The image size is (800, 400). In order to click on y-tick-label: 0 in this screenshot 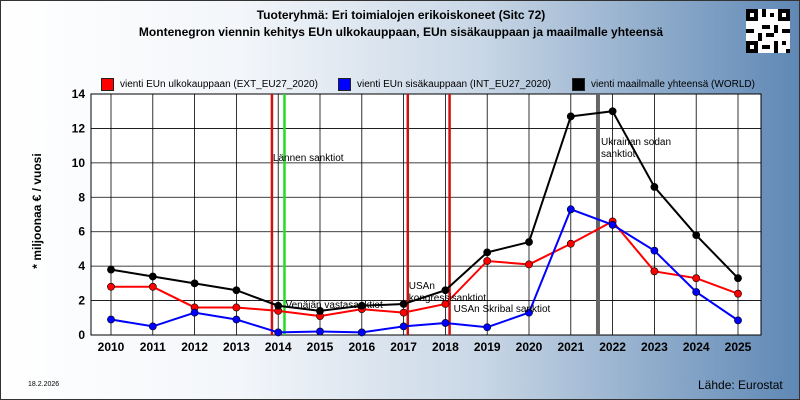, I will do `click(81, 335)`.